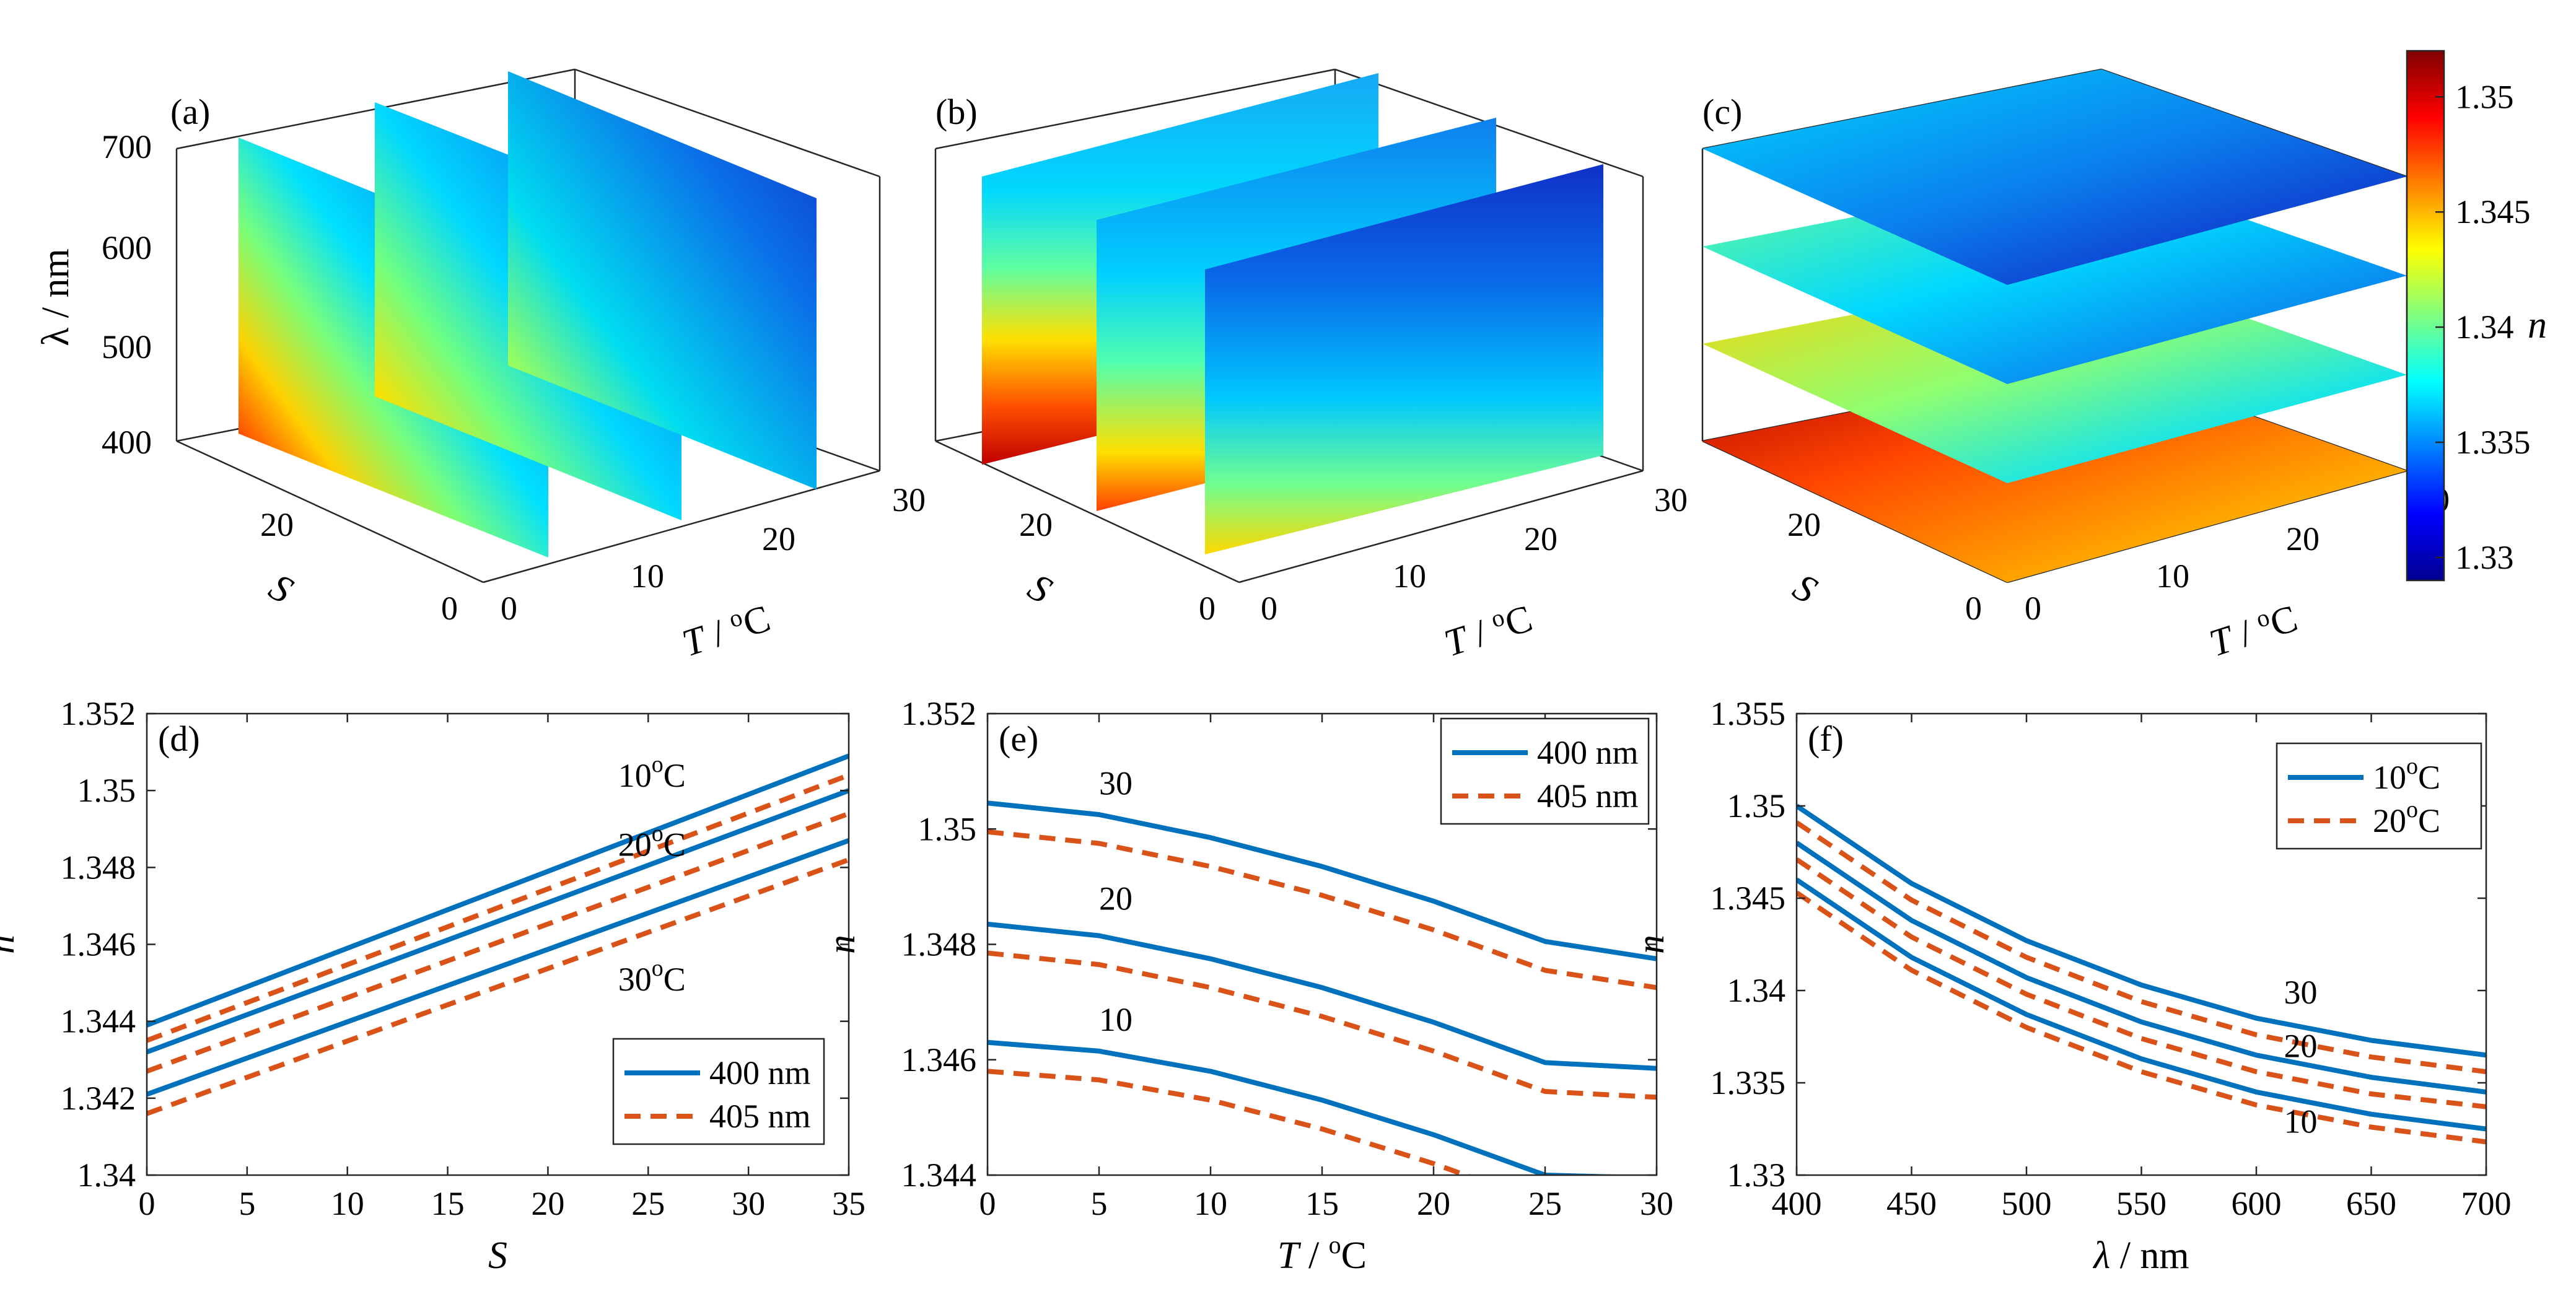 The width and height of the screenshot is (2576, 1299). Describe the element at coordinates (2406, 774) in the screenshot. I see `legend-label: 10oC` at that location.